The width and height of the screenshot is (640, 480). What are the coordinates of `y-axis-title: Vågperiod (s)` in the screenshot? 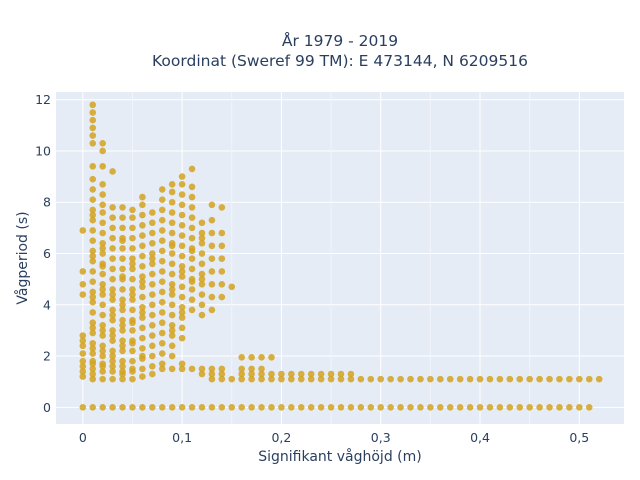 It's located at (22, 257).